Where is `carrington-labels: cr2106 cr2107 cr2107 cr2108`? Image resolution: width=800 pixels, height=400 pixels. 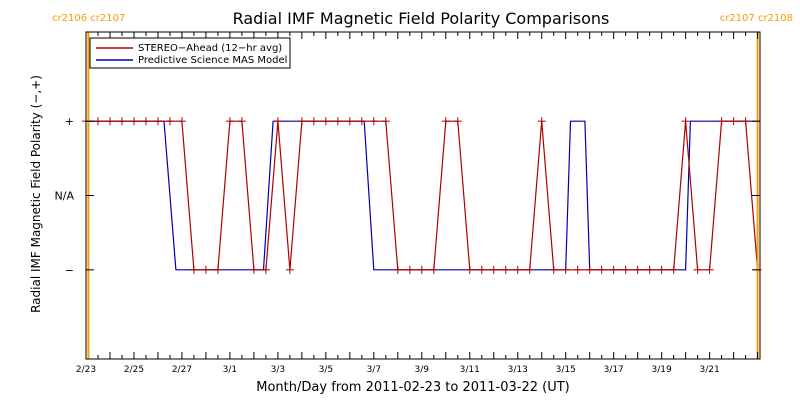
carrington-labels: cr2106 cr2107 cr2107 cr2108 is located at coordinates (422, 18).